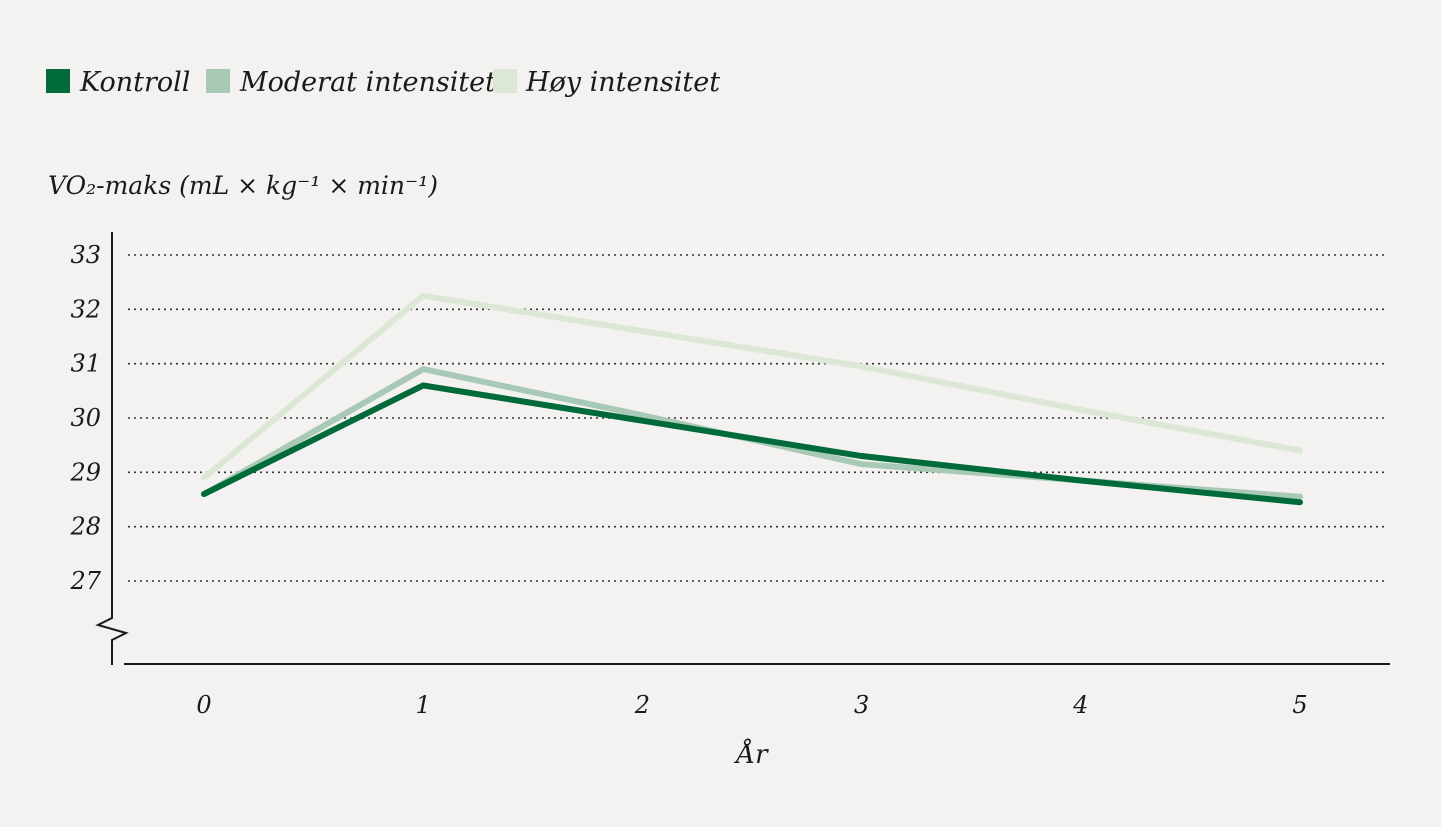  I want to click on legend-label-moderat: Moderat intensitet, so click(367, 82).